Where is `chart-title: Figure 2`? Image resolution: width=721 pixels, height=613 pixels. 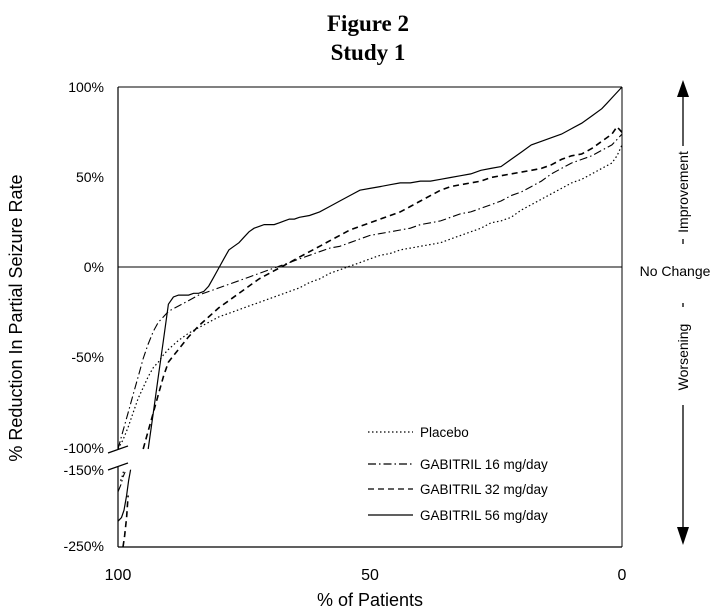
chart-title: Figure 2 is located at coordinates (368, 23).